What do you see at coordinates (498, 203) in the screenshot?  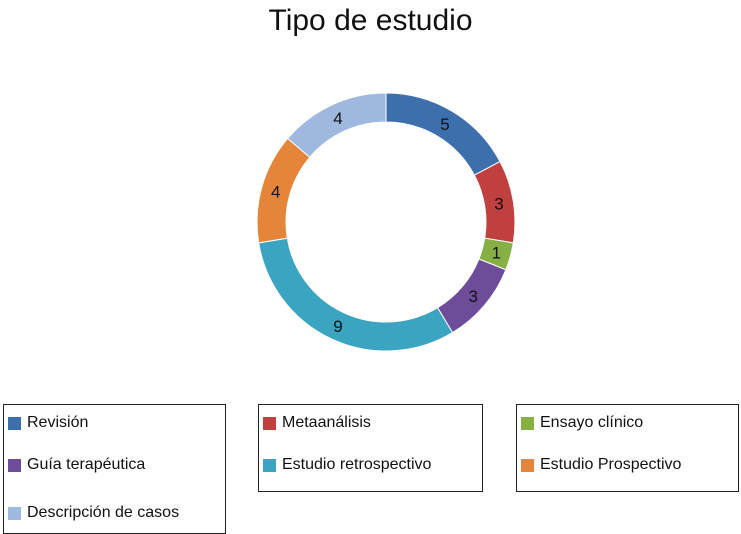 I see `data-label-2: 3` at bounding box center [498, 203].